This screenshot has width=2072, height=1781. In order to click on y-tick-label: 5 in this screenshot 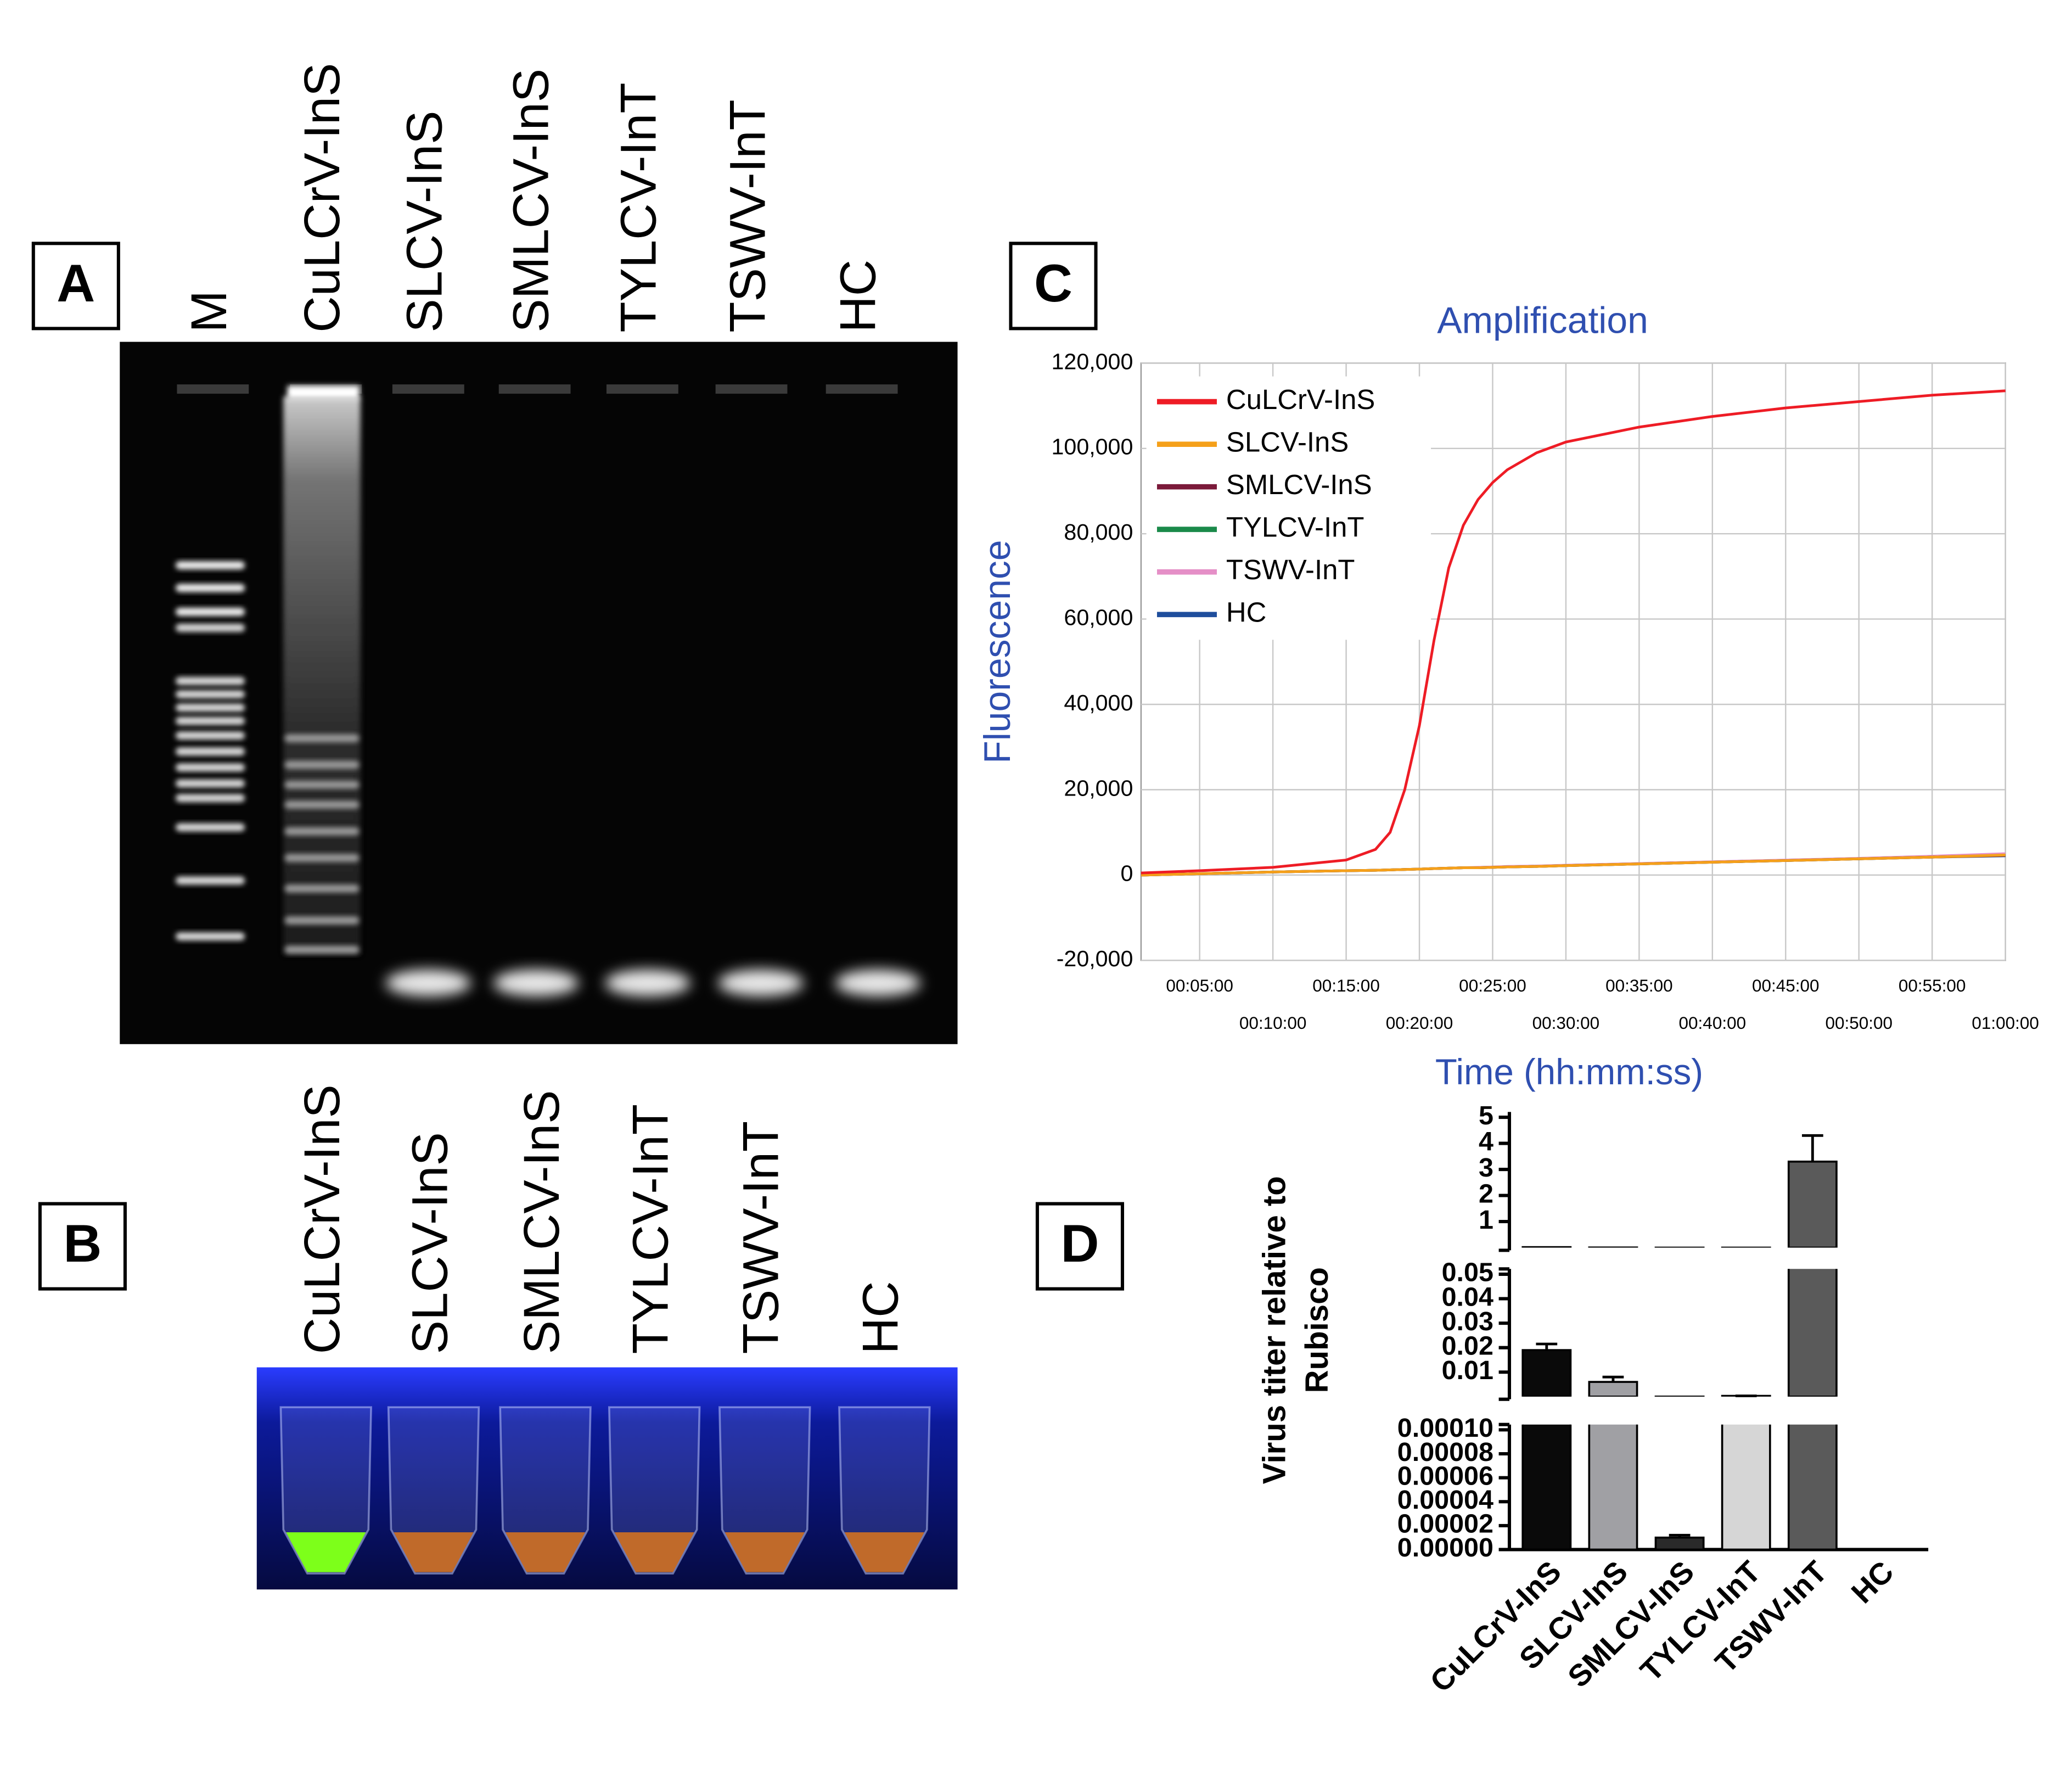, I will do `click(1486, 1115)`.